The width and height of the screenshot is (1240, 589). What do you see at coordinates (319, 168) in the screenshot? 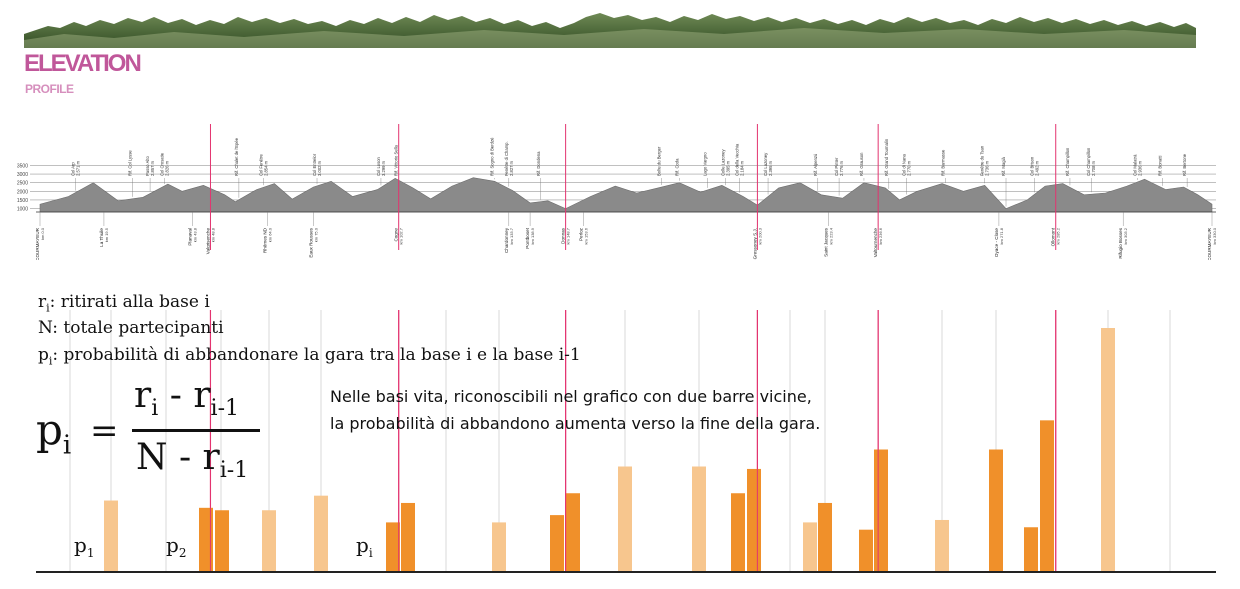
I see `peak-altitude-label: 3.002 m` at bounding box center [319, 168].